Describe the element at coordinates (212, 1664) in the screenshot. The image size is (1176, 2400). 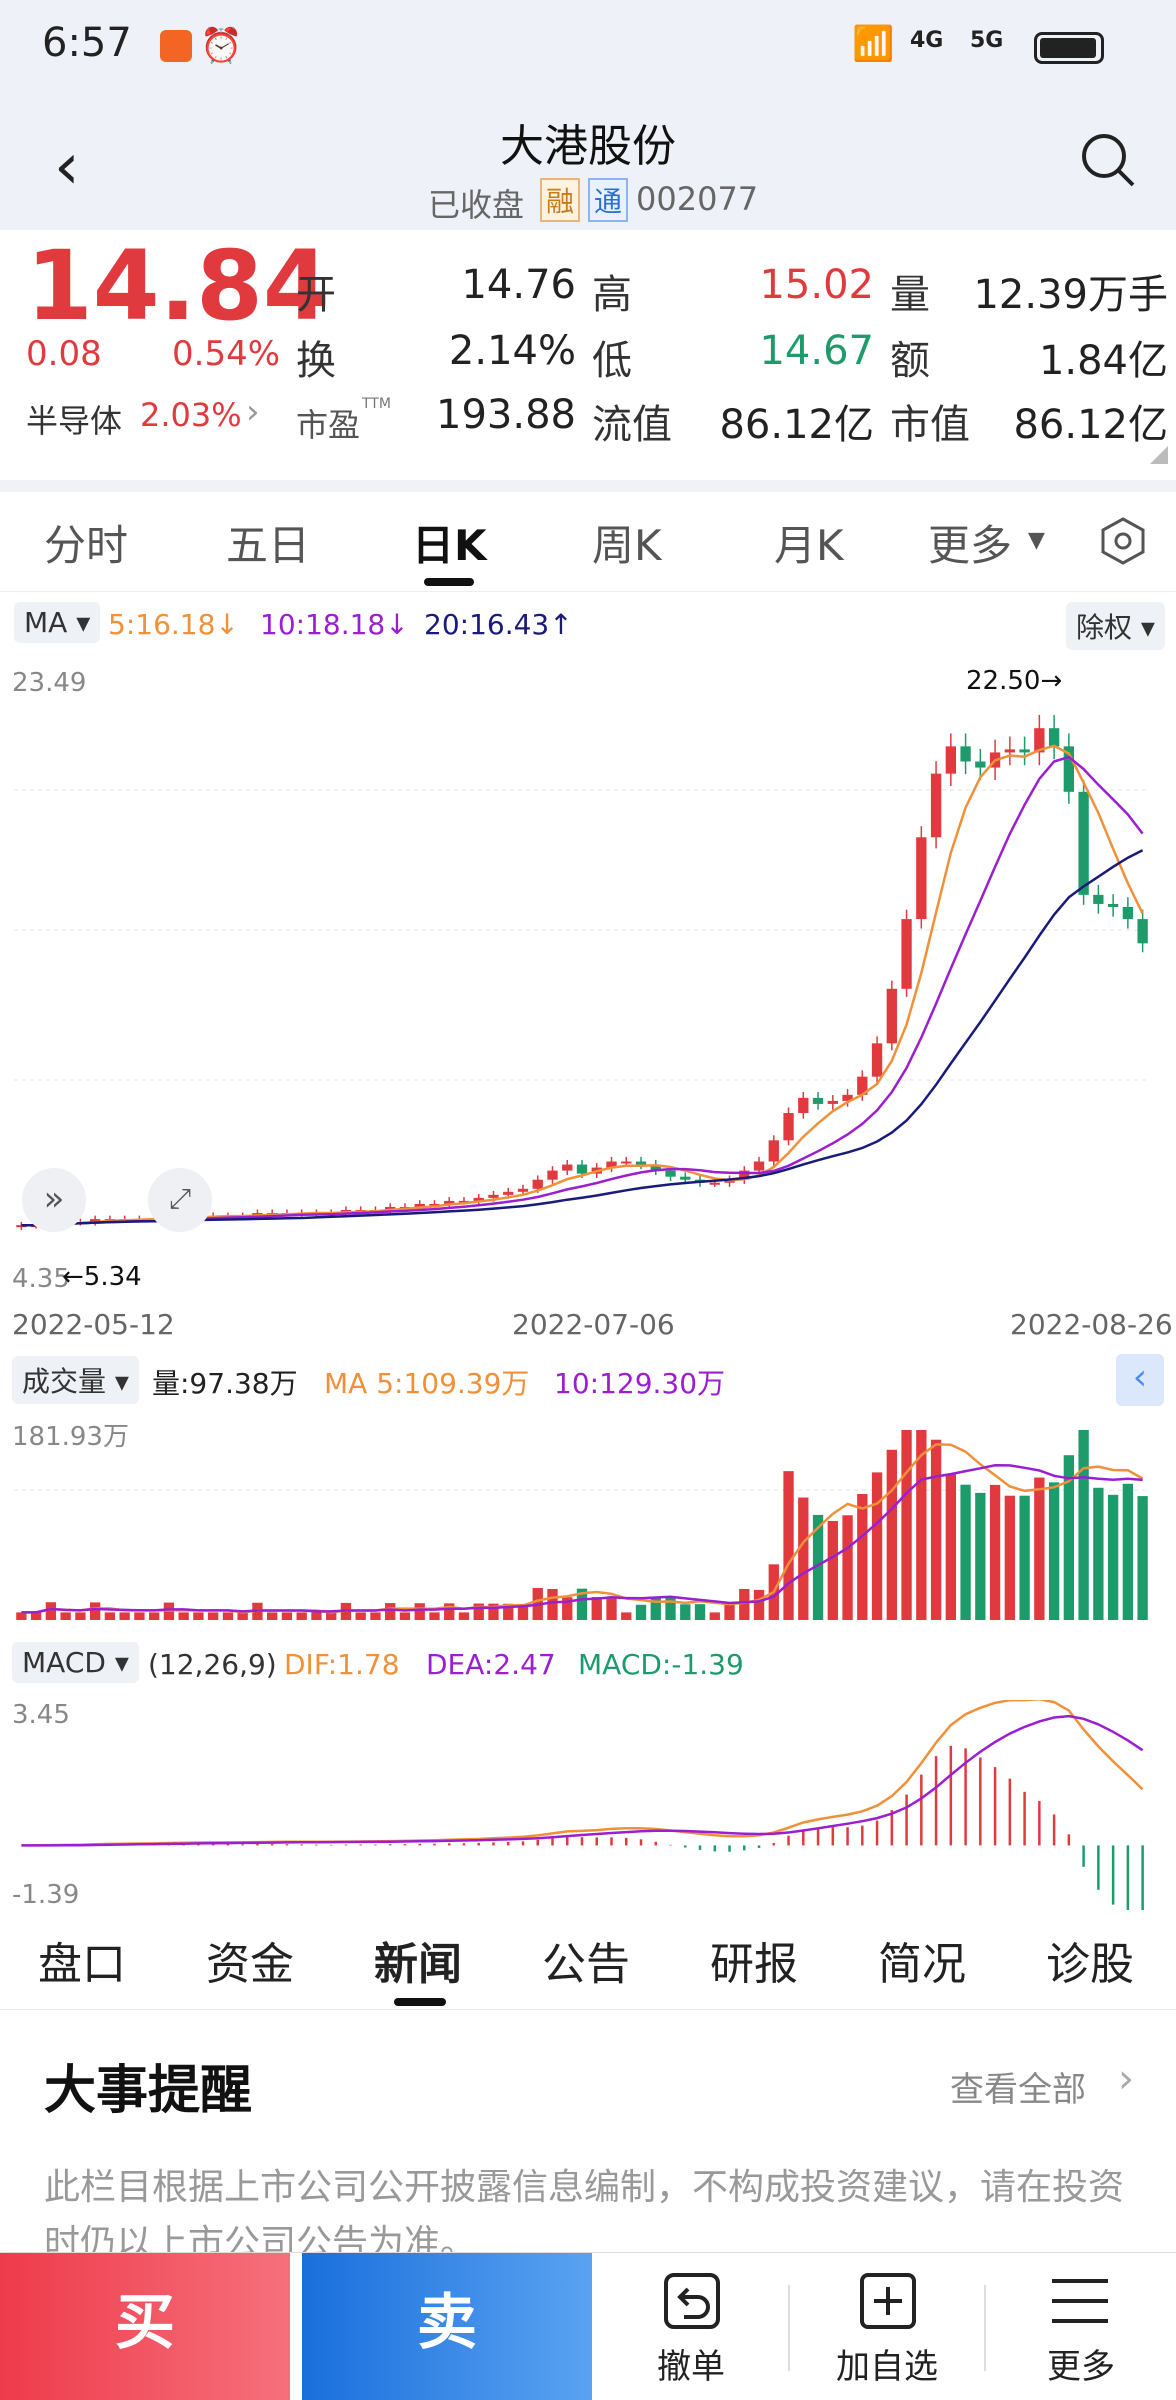
I see `macd-params: (12,26,9)` at that location.